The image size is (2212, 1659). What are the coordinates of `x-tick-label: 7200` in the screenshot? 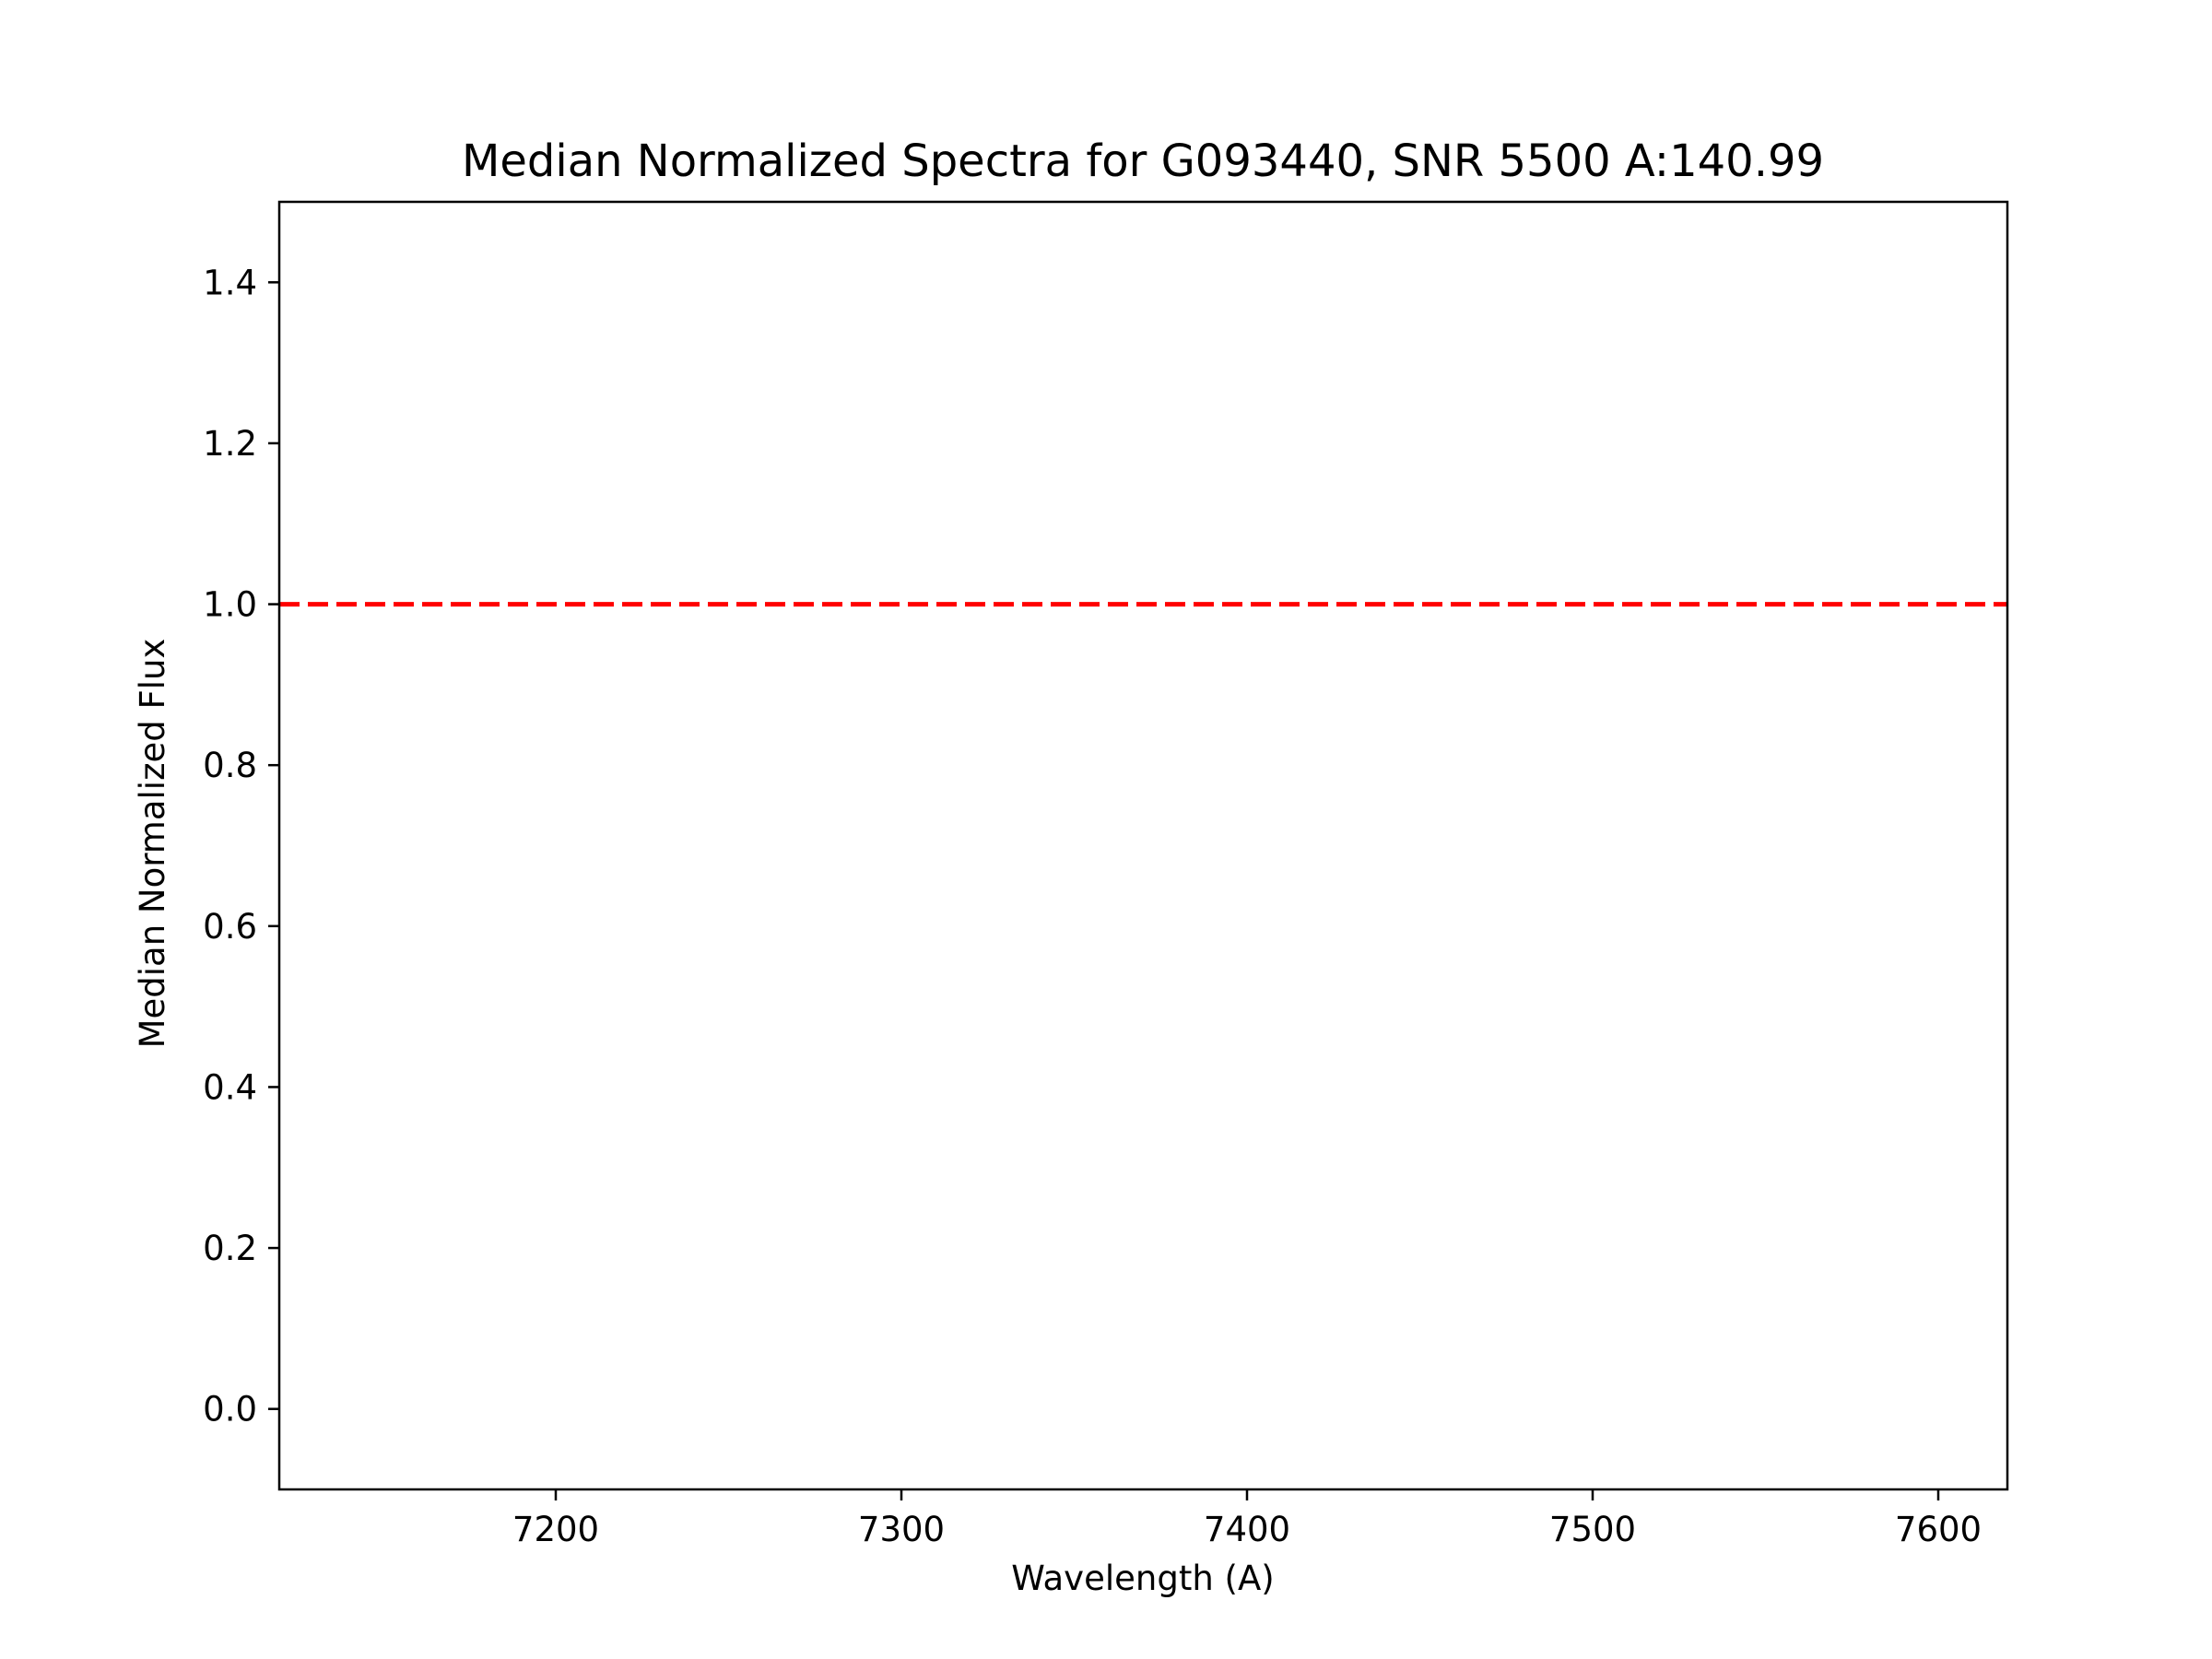 It's located at (555, 1529).